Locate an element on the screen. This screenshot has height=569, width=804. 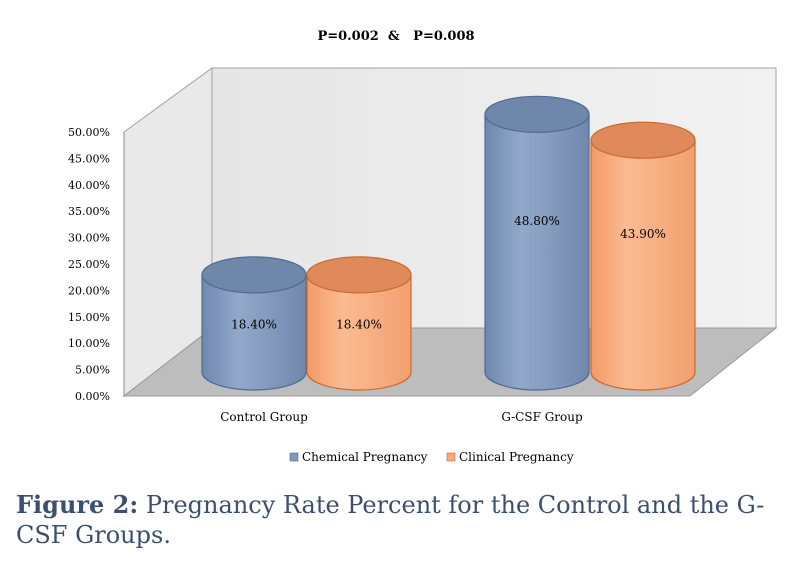
bar-1-0: 48.80% is located at coordinates (537, 243).